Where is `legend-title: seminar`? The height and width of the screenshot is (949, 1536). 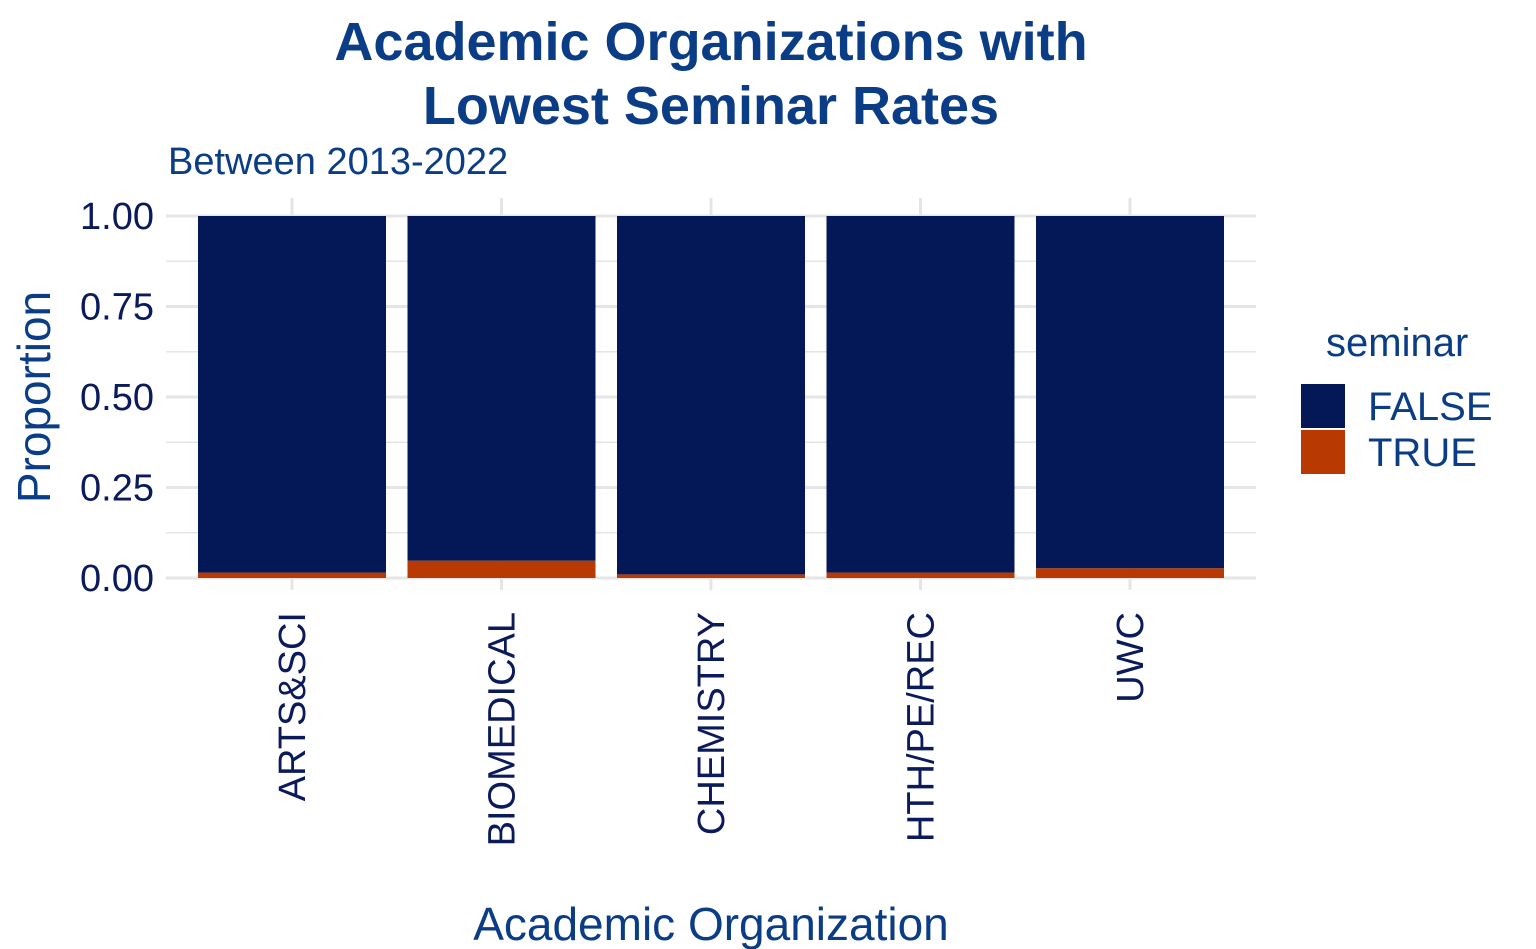 legend-title: seminar is located at coordinates (1397, 343).